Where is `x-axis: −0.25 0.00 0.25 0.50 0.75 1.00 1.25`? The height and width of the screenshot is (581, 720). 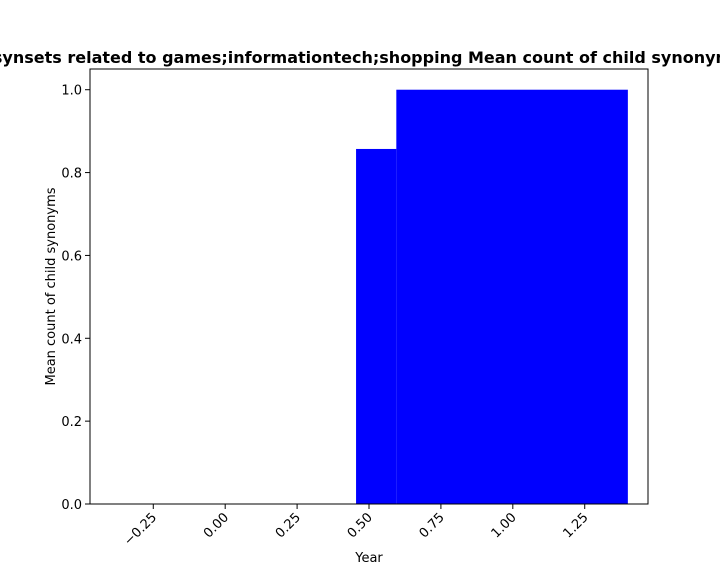 x-axis: −0.25 0.00 0.25 0.50 0.75 1.00 1.25 is located at coordinates (356, 526).